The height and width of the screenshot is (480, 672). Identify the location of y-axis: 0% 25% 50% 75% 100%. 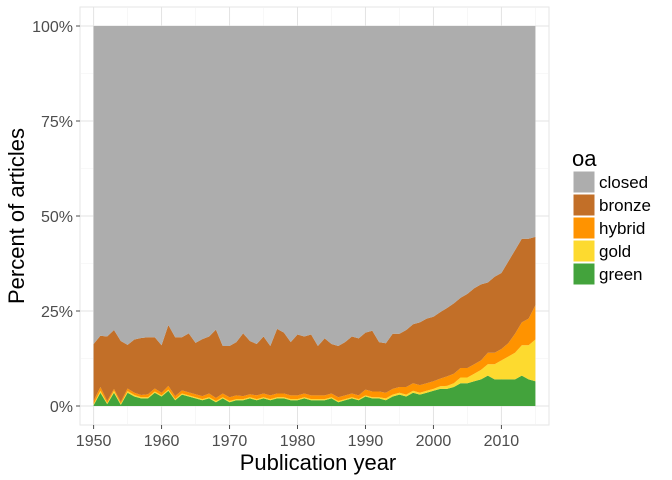
(56, 217).